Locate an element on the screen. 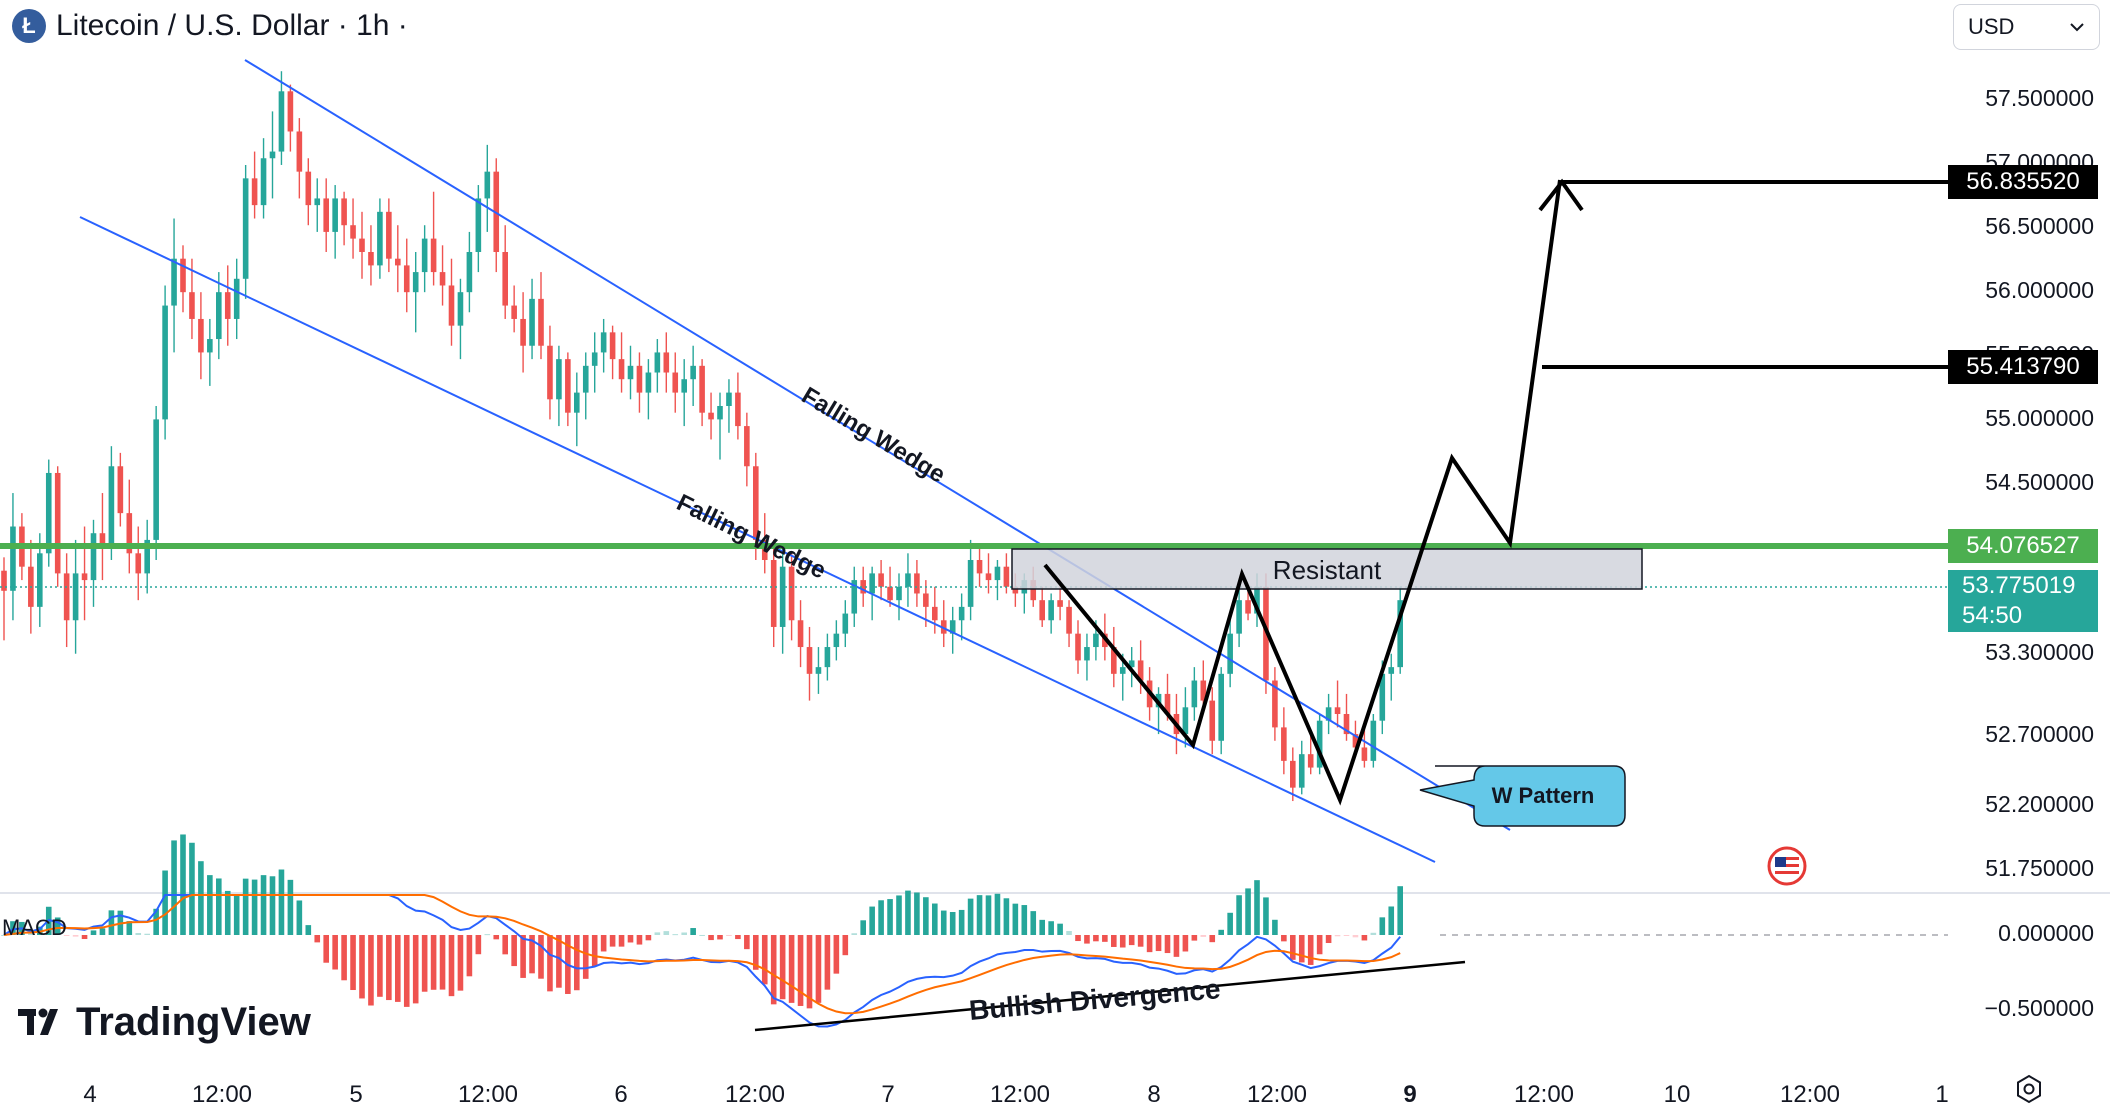  resistant-zone is located at coordinates (1327, 569).